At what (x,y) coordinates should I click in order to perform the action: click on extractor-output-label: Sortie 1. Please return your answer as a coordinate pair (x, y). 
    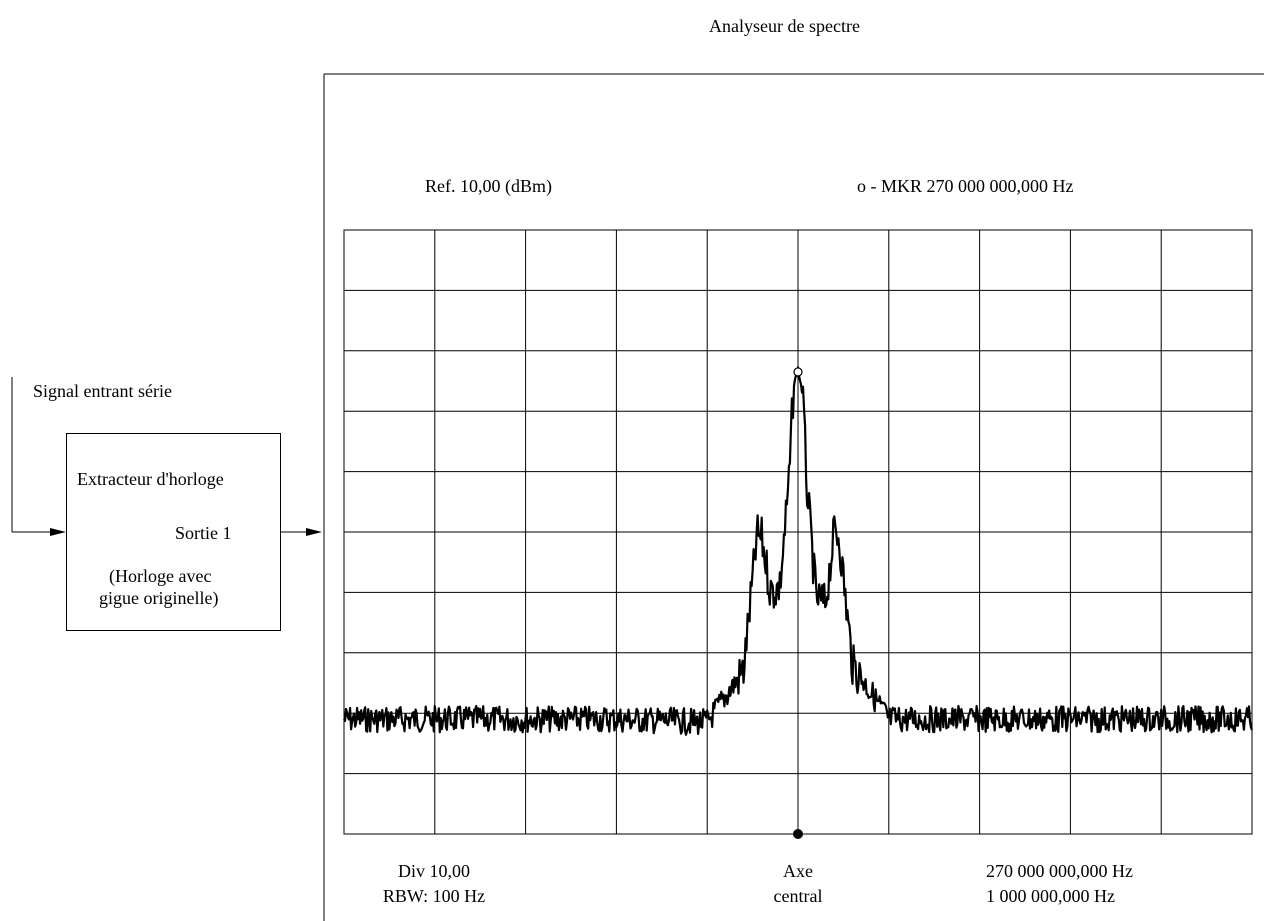
    Looking at the image, I should click on (203, 533).